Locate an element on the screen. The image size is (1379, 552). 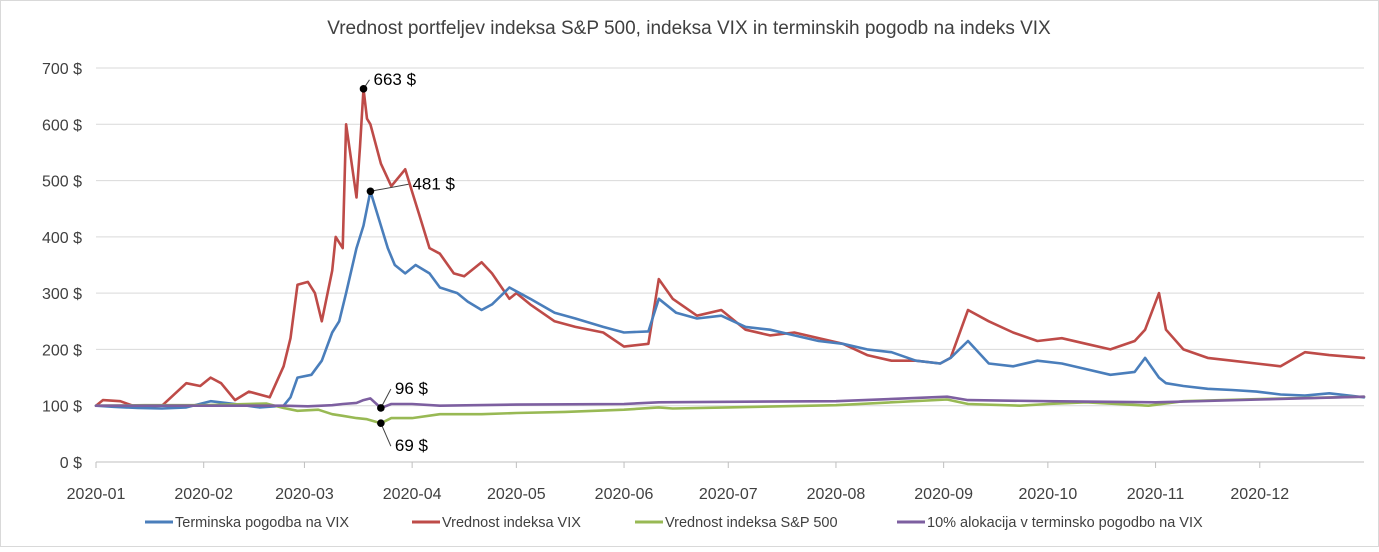
annotation-label: 481 $ is located at coordinates (433, 183).